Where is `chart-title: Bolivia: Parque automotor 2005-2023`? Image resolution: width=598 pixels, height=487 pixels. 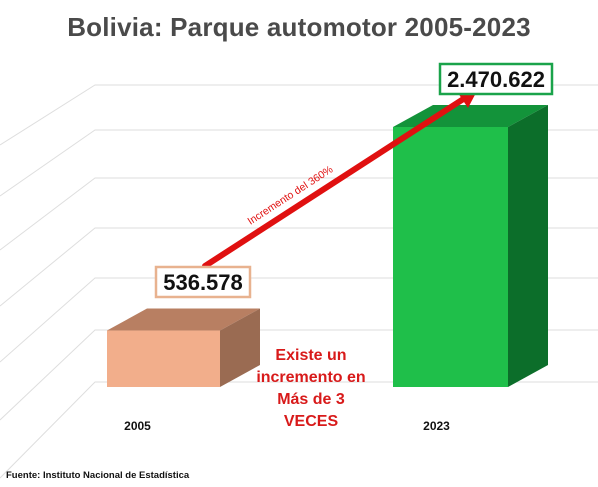 chart-title: Bolivia: Parque automotor 2005-2023 is located at coordinates (299, 27).